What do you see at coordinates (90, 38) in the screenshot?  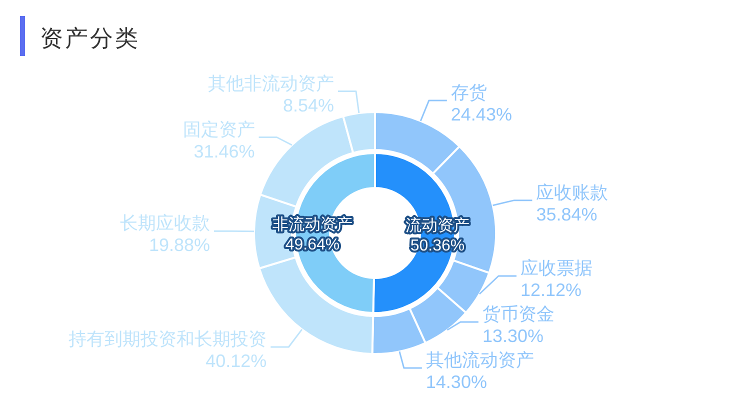 I see `chart-title: 资产分类` at bounding box center [90, 38].